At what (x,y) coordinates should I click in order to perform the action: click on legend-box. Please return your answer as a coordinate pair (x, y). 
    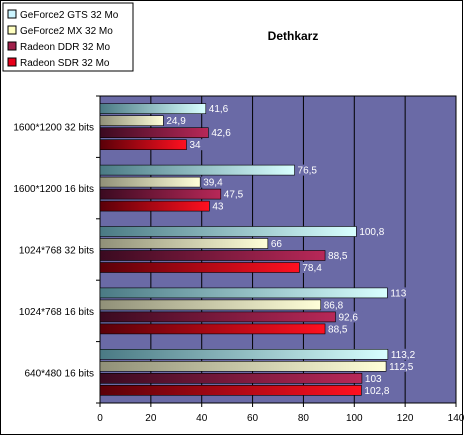
    Looking at the image, I should click on (68, 37).